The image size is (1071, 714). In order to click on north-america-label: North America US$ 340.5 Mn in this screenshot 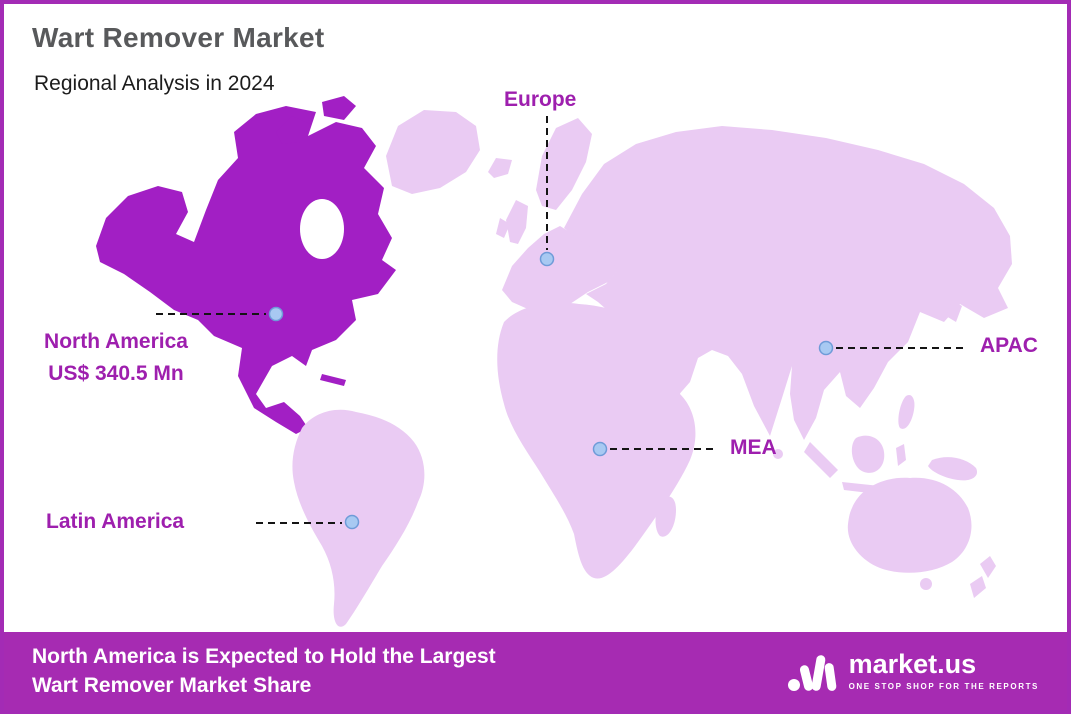, I will do `click(116, 357)`.